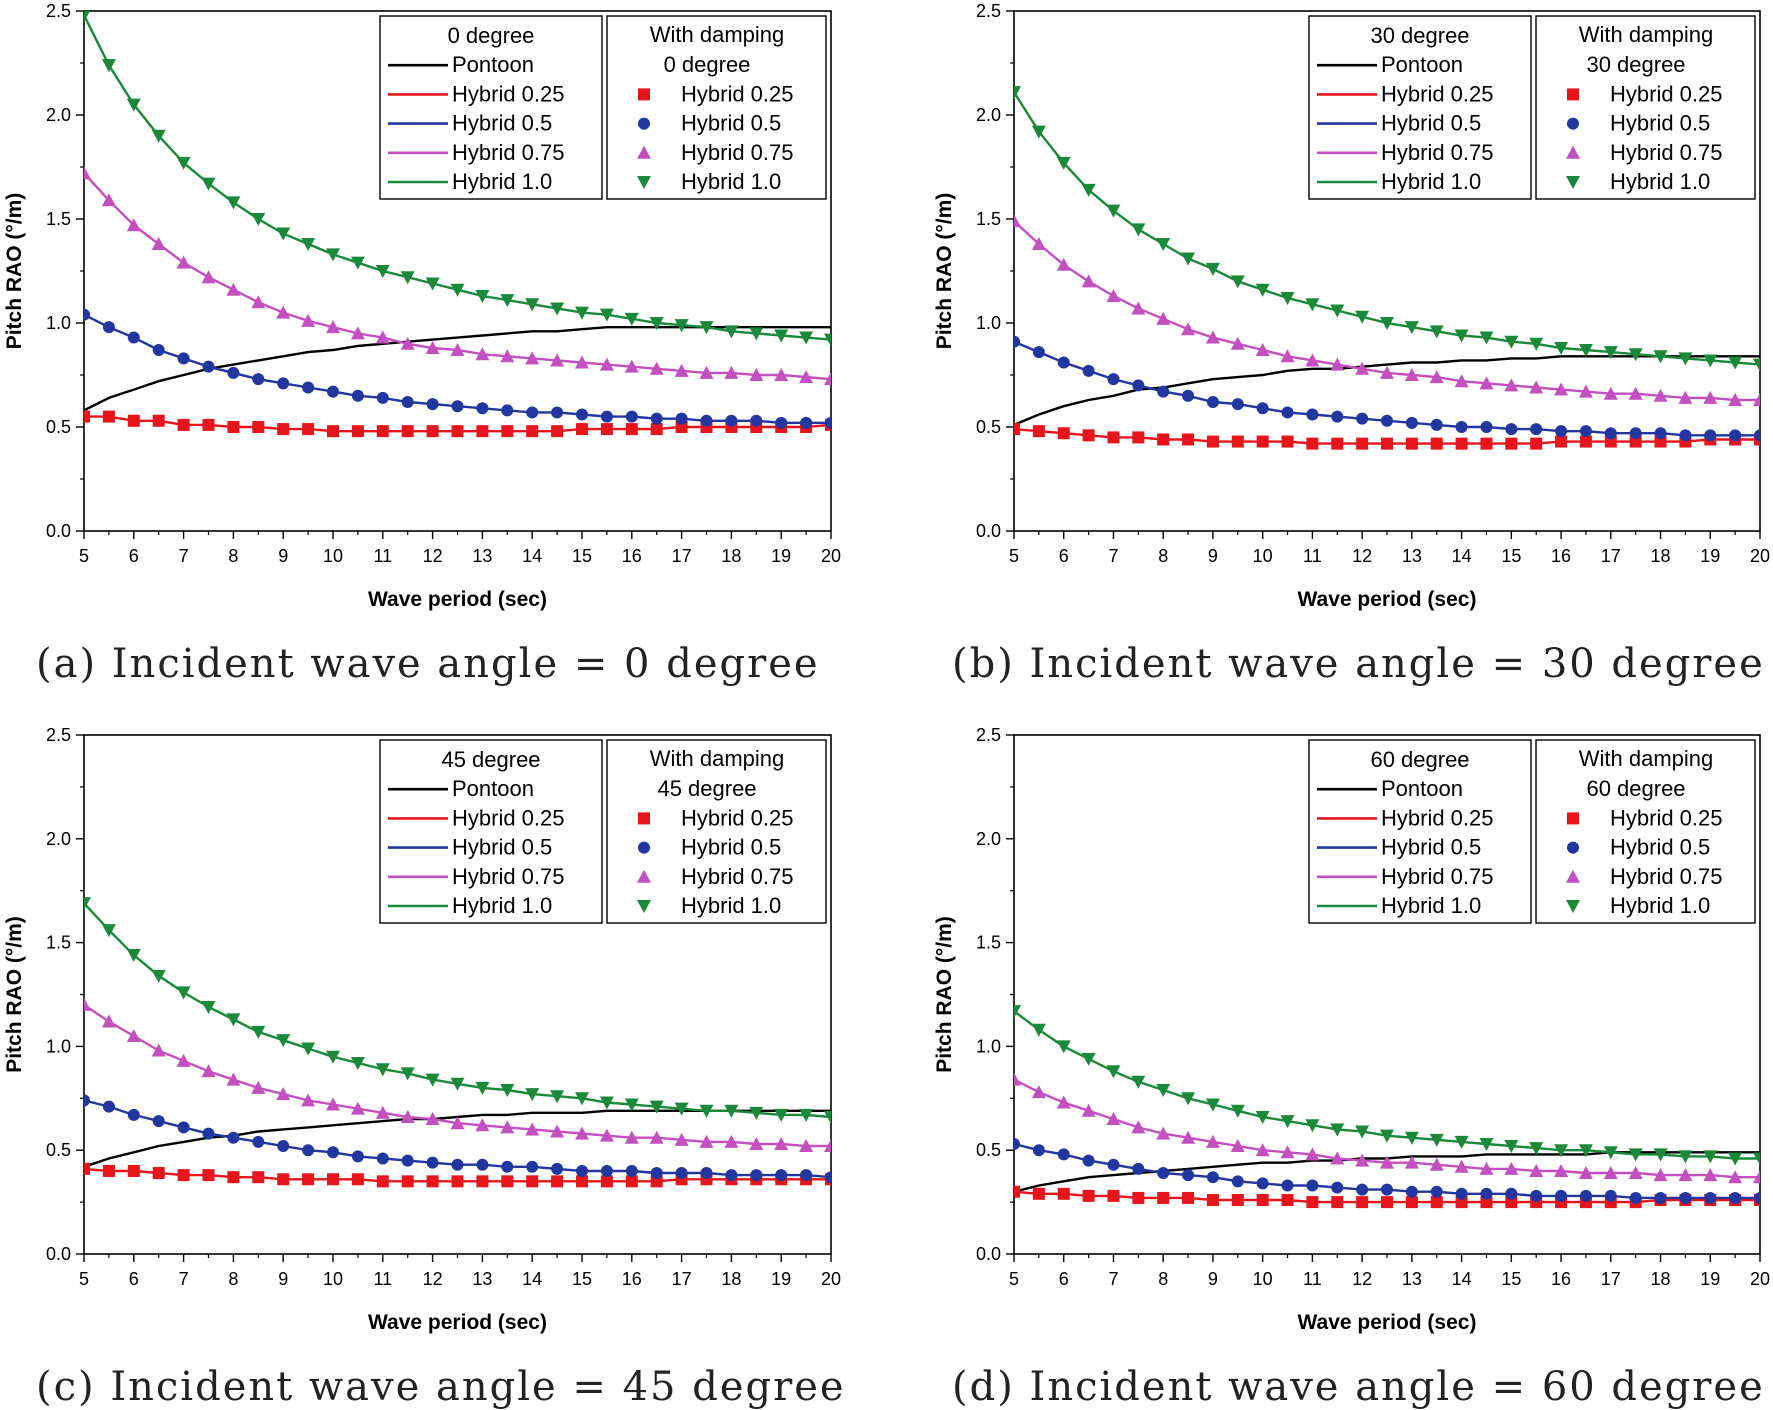  What do you see at coordinates (988, 427) in the screenshot?
I see `y-tick-label: 0.5` at bounding box center [988, 427].